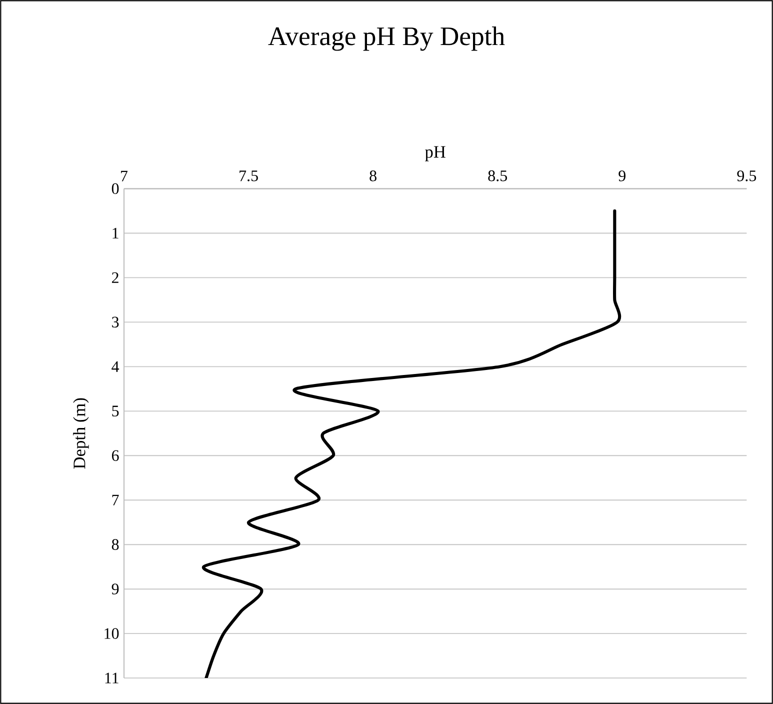  I want to click on x-tick-label: 8, so click(373, 176).